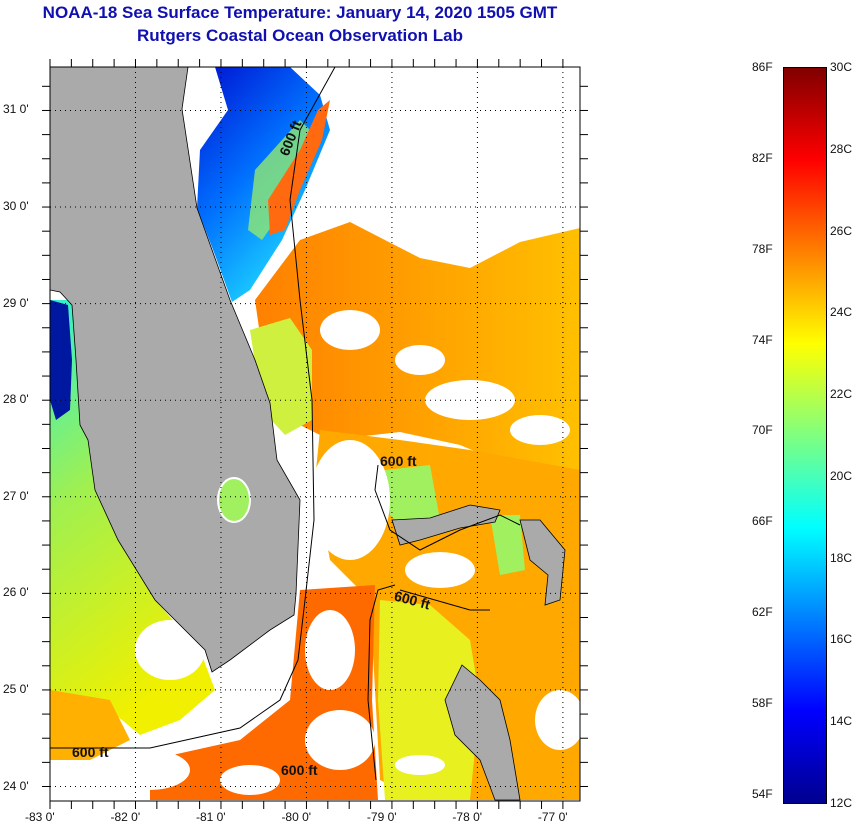 This screenshot has height=832, width=864. What do you see at coordinates (841, 312) in the screenshot?
I see `colorbar-celsius-label: 24C` at bounding box center [841, 312].